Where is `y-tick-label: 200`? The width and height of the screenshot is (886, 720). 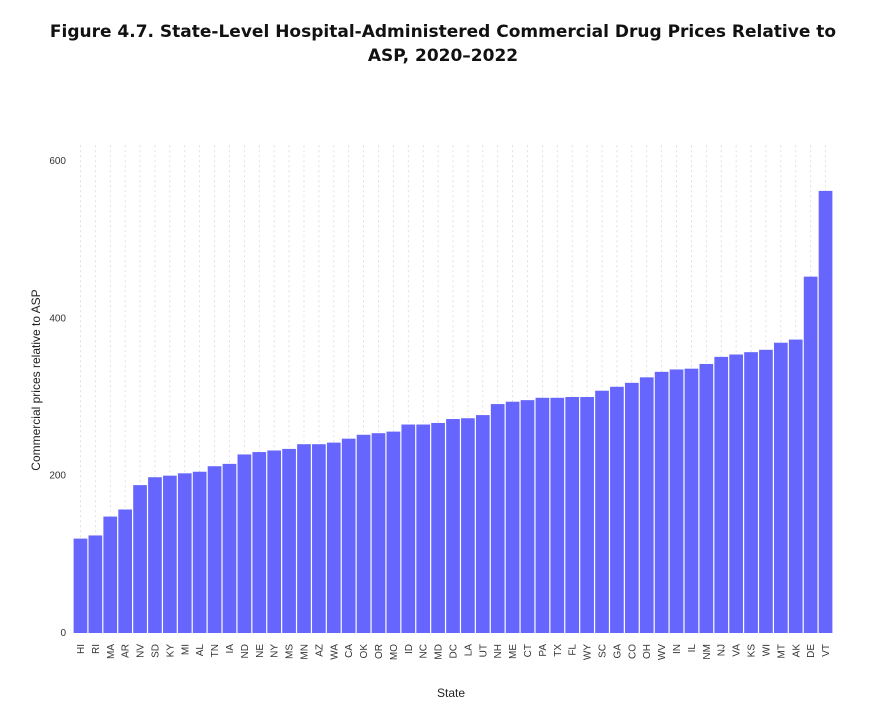
y-tick-label: 200 is located at coordinates (57, 476).